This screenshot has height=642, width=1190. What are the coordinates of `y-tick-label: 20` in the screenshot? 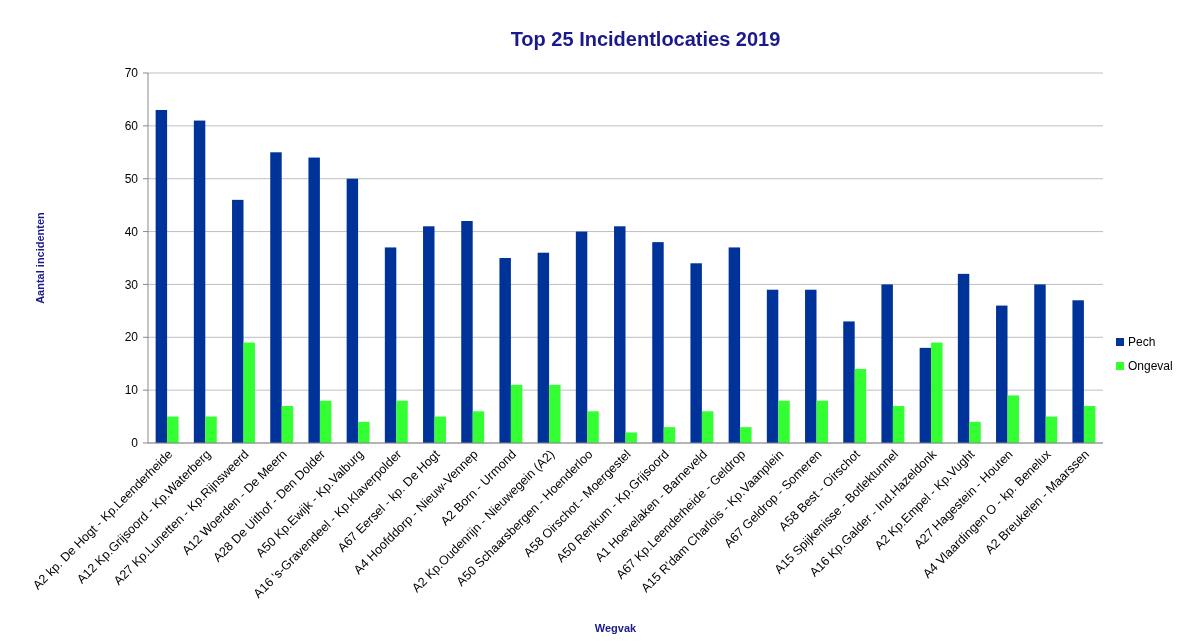 It's located at (131, 337).